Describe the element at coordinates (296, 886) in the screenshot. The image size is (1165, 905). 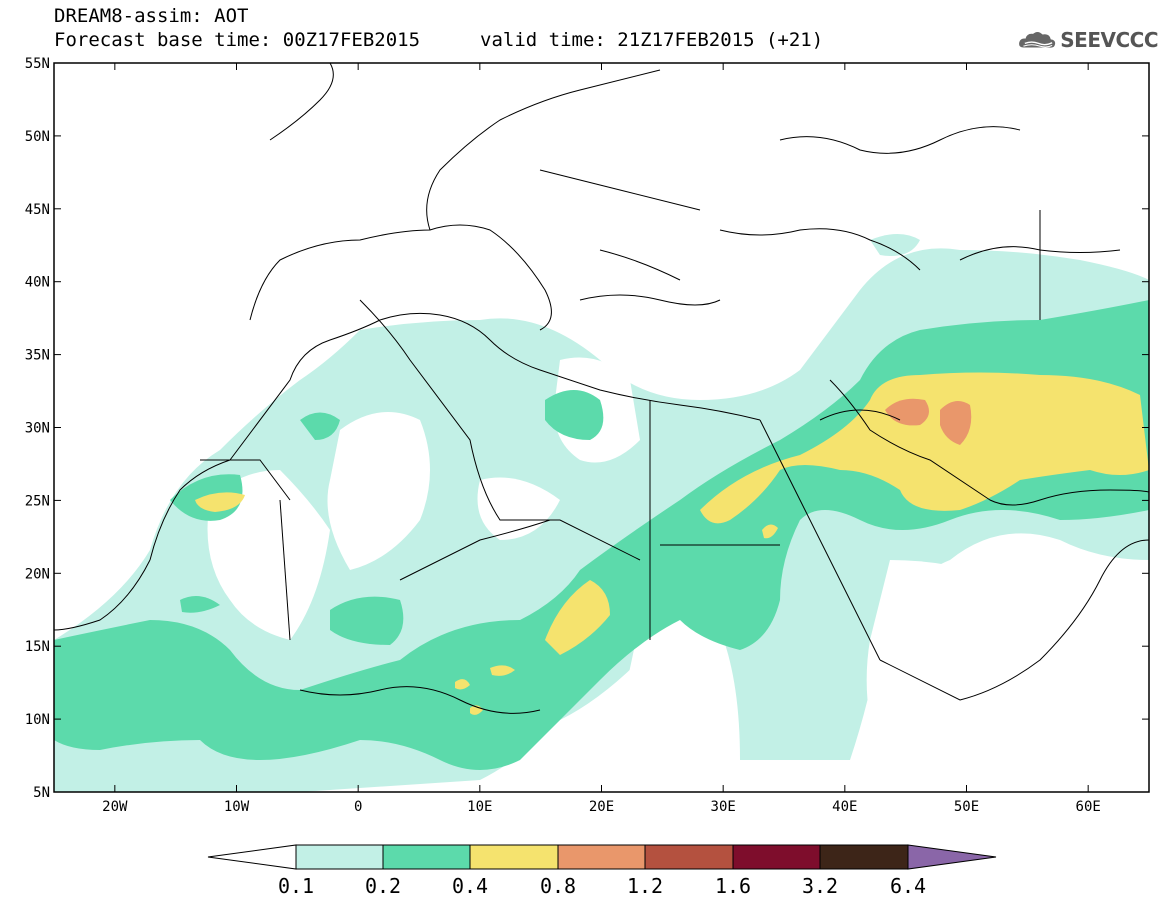
I see `colorbar-label: 0.1` at that location.